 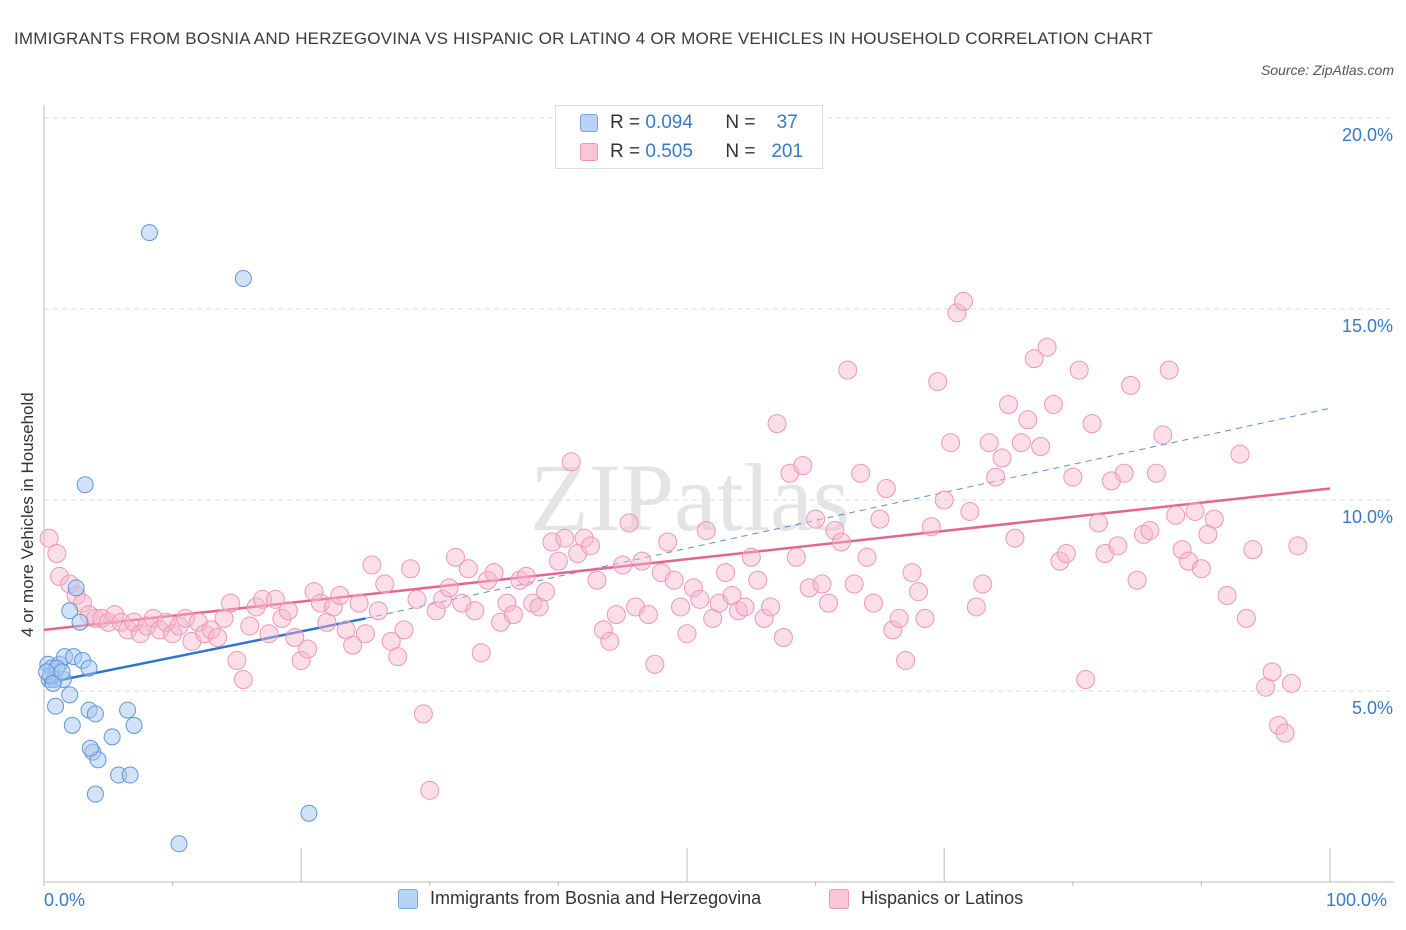 I want to click on legend-row-bosnia: R = 0.094 N = 37, so click(x=689, y=123).